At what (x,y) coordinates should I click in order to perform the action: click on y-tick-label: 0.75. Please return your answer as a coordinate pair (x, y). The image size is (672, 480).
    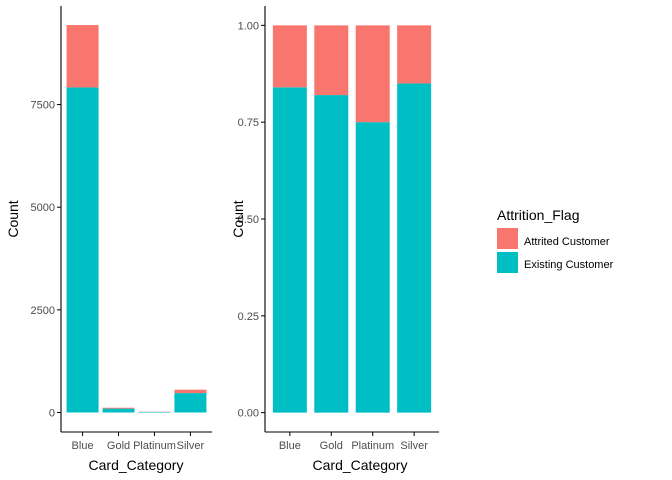
    Looking at the image, I should click on (248, 123).